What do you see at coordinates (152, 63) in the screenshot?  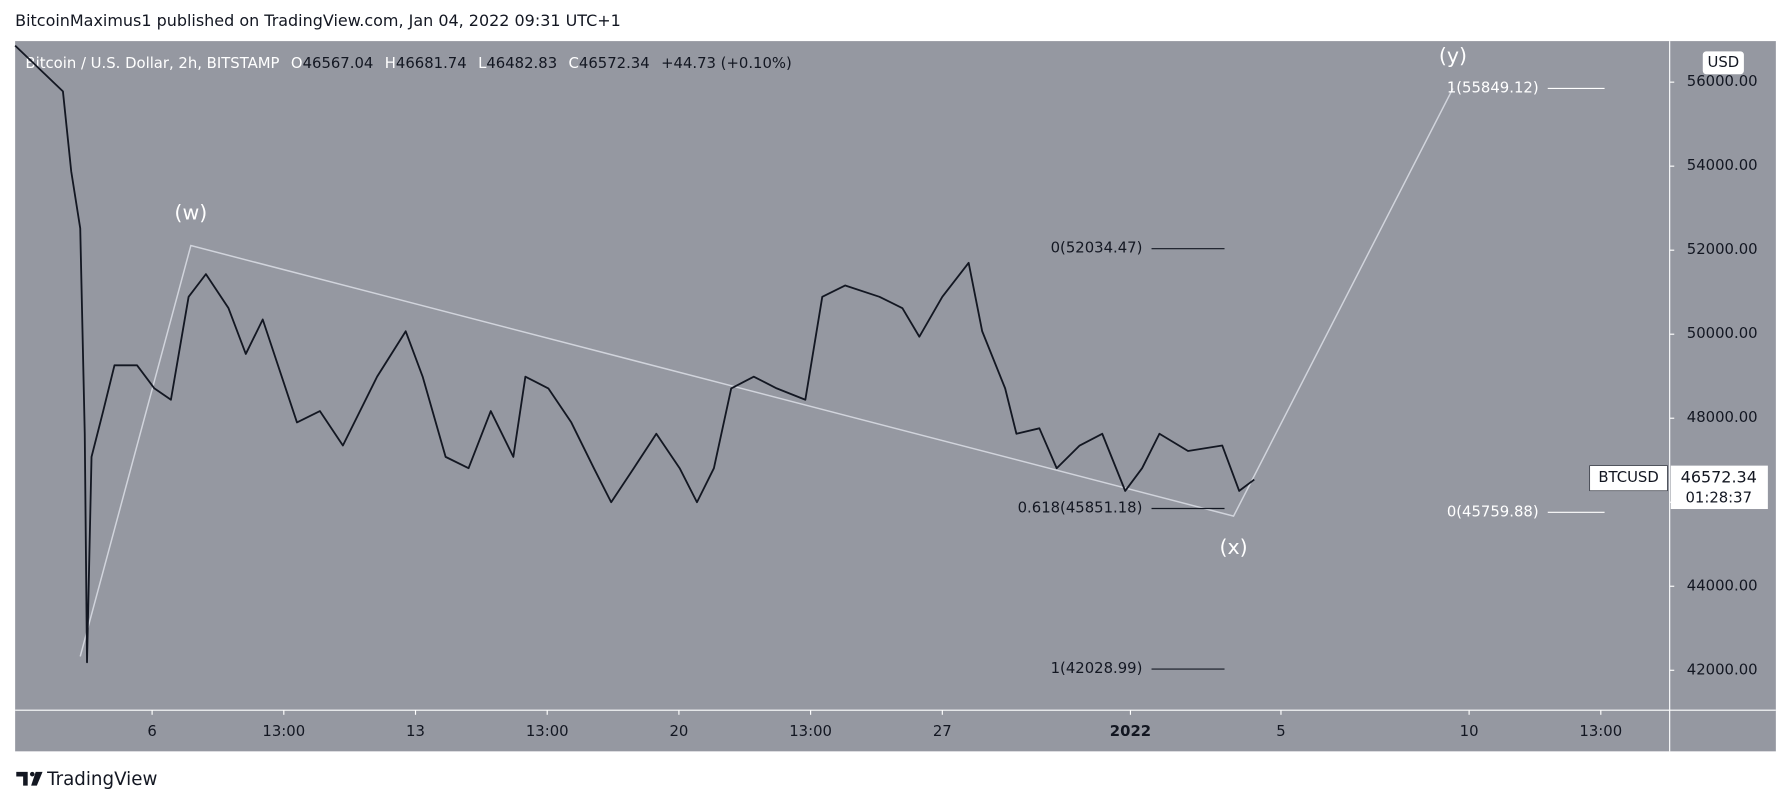 I see `symbol-name: Bitcoin / U.S. Dollar, 2h, BITSTAMP` at bounding box center [152, 63].